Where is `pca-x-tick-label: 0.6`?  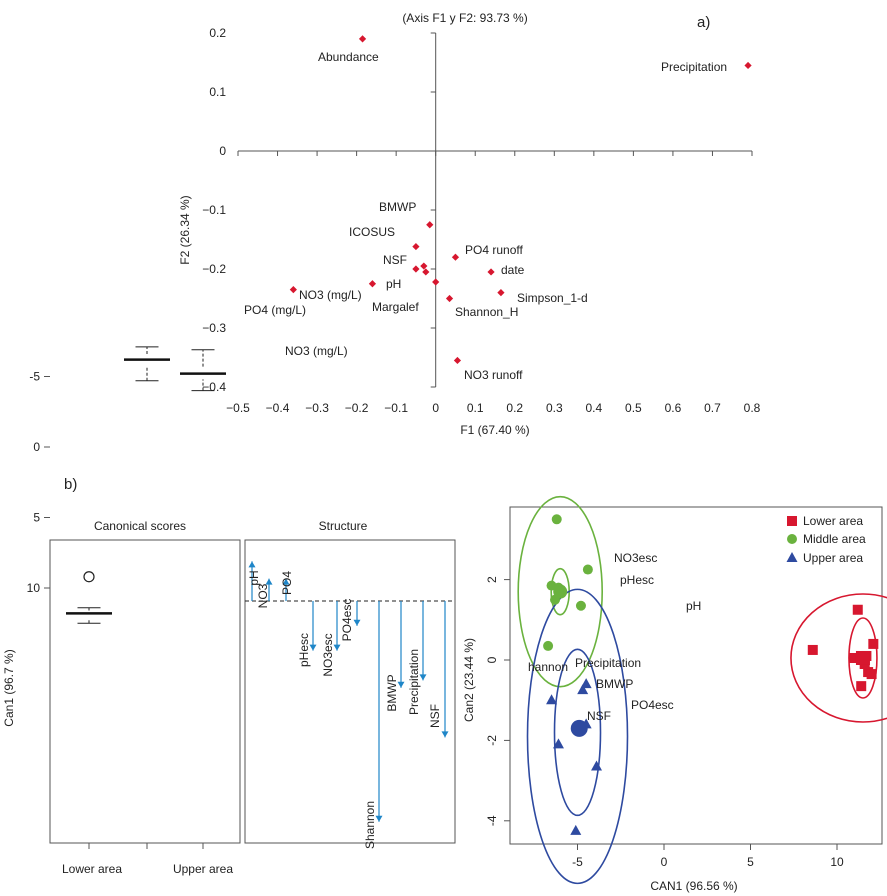
pca-x-tick-label: 0.6 is located at coordinates (673, 408).